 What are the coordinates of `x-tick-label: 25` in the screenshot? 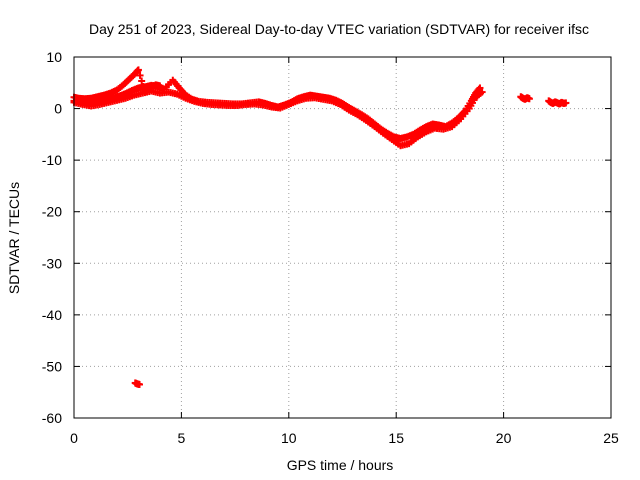 It's located at (611, 438).